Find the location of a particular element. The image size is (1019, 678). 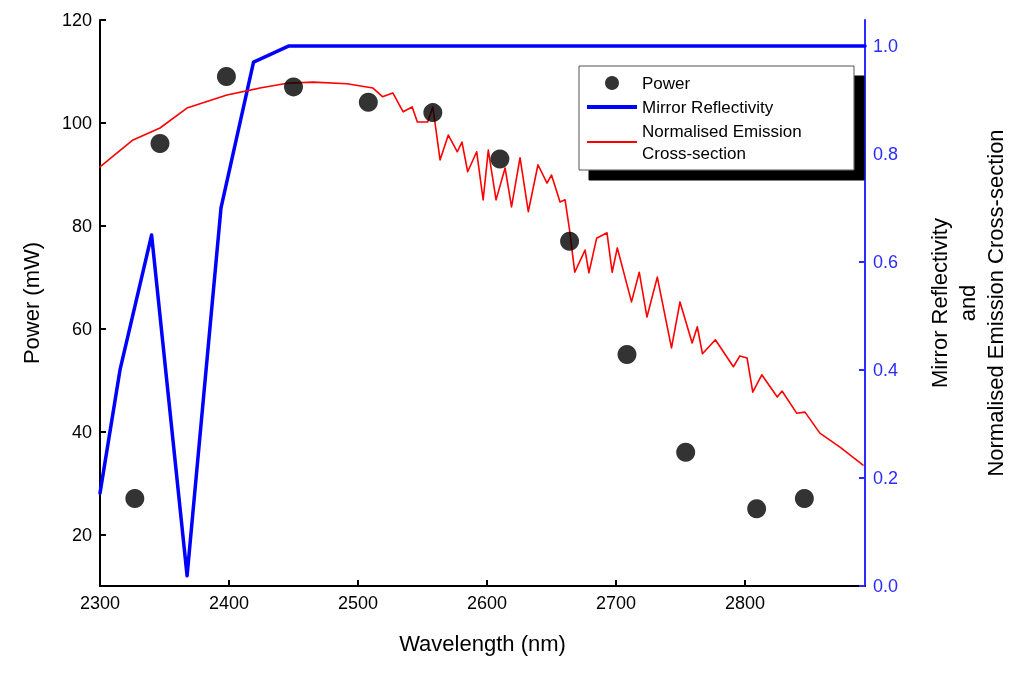

y2-tick-label: 0.2 is located at coordinates (886, 477).